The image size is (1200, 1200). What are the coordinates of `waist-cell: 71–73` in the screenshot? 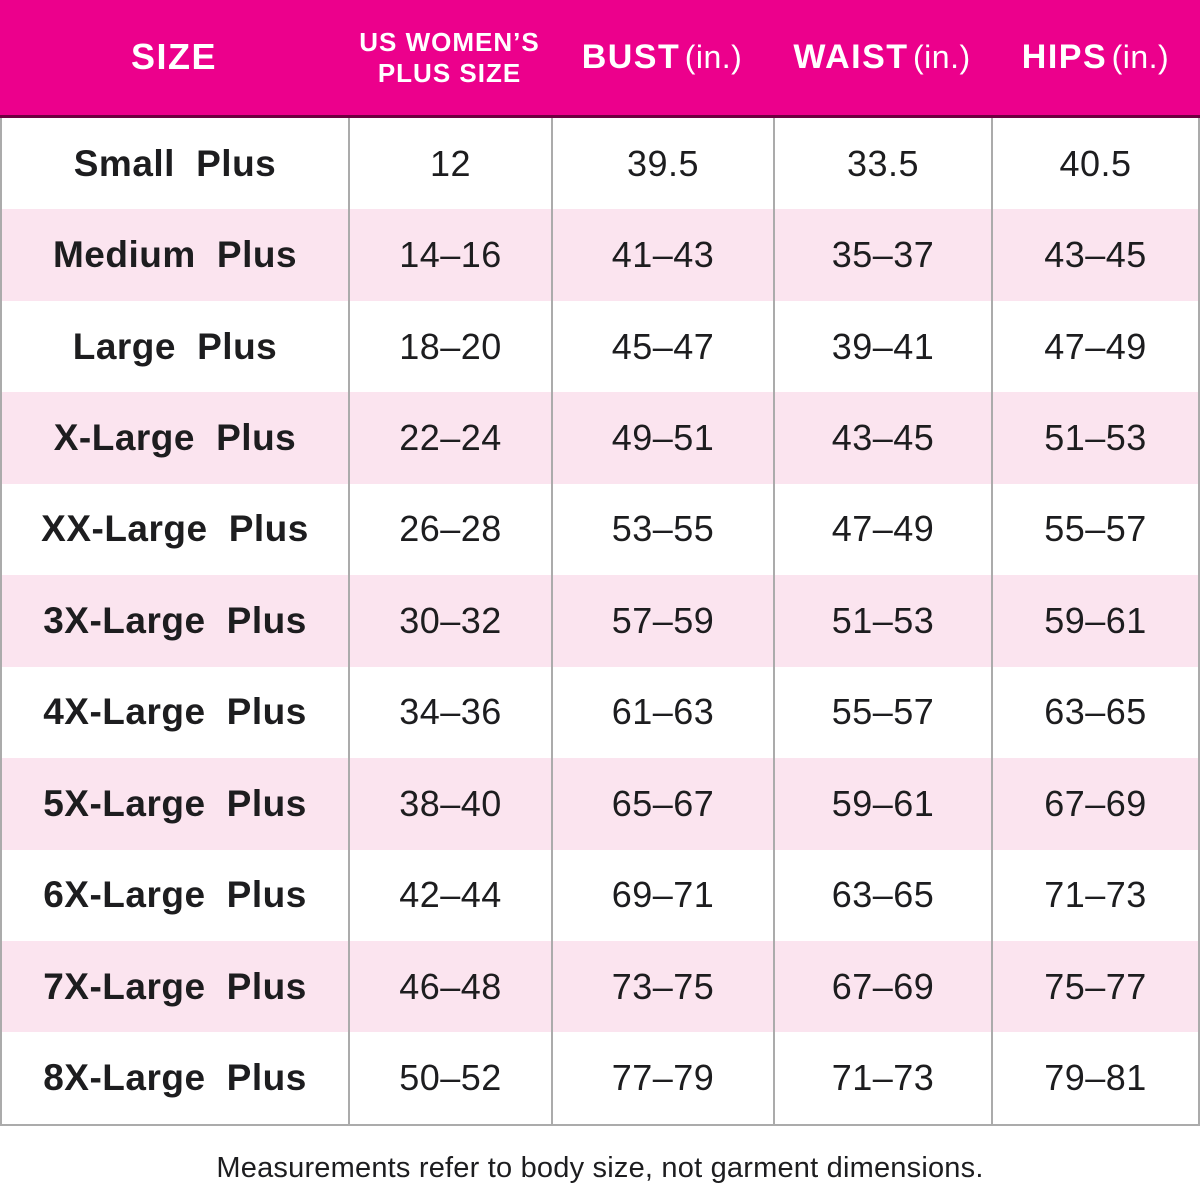 It's located at (882, 1078).